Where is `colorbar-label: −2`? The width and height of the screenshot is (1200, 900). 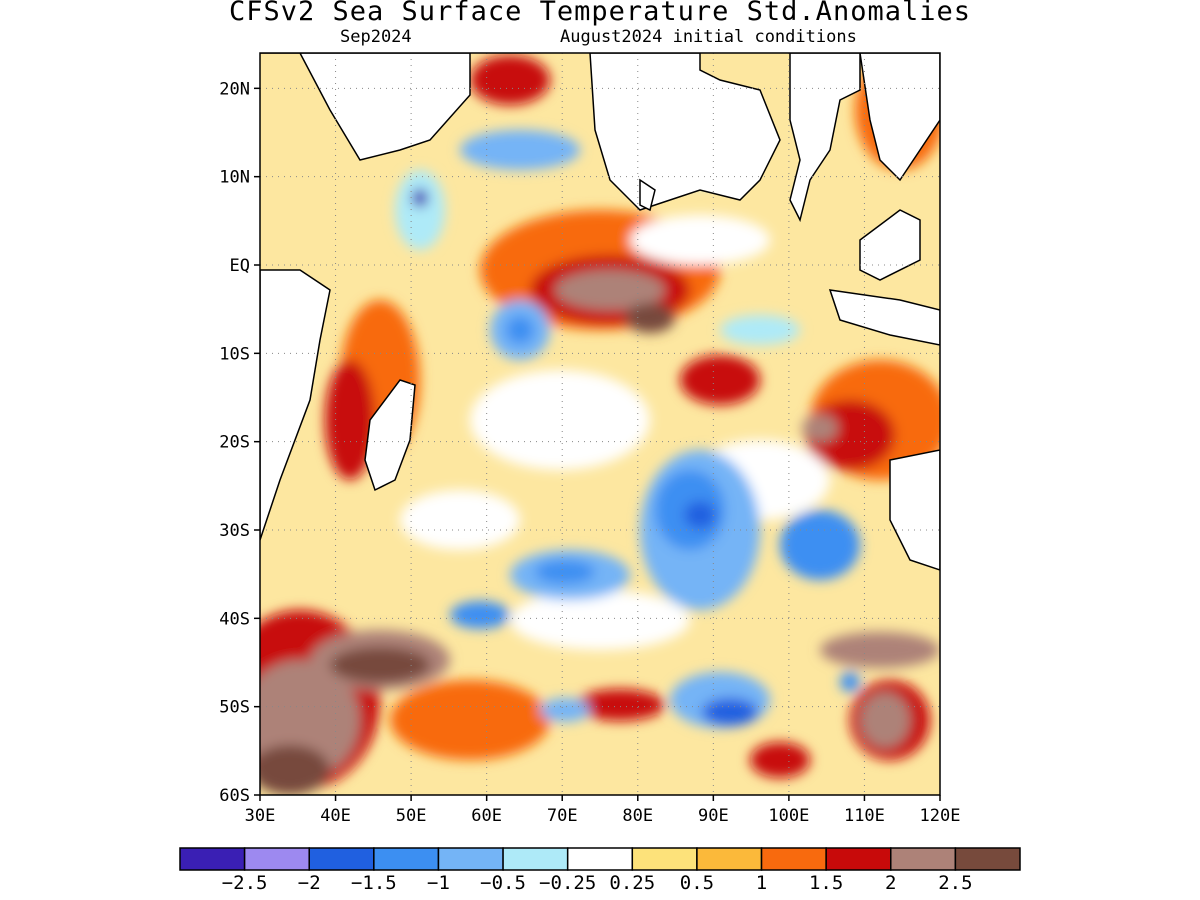 colorbar-label: −2 is located at coordinates (309, 883).